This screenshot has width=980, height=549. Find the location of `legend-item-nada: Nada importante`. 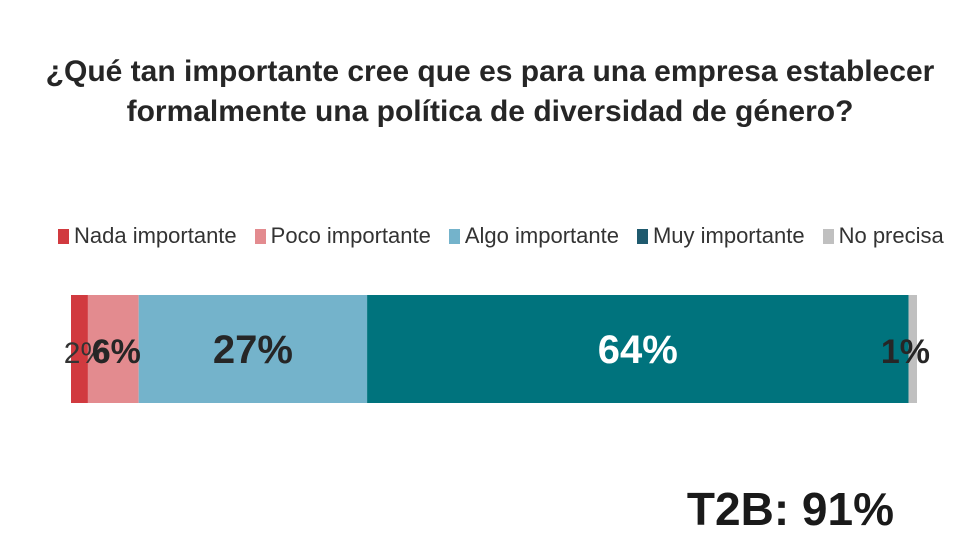

legend-item-nada: Nada importante is located at coordinates (147, 236).